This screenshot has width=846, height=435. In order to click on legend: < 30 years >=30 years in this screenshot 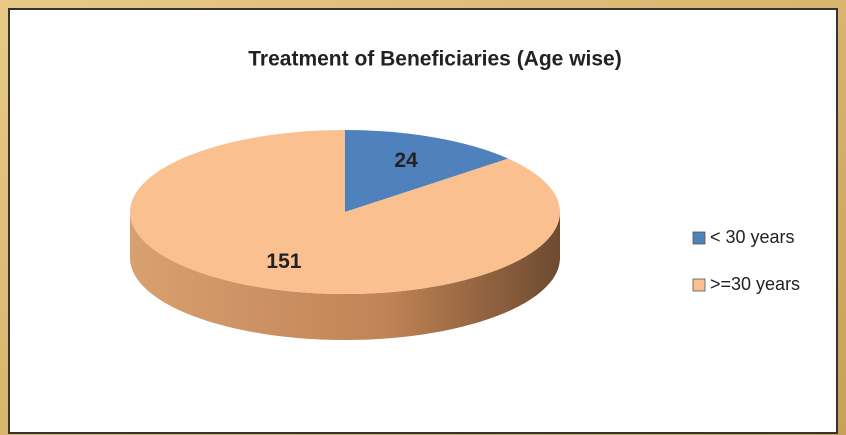, I will do `click(746, 260)`.